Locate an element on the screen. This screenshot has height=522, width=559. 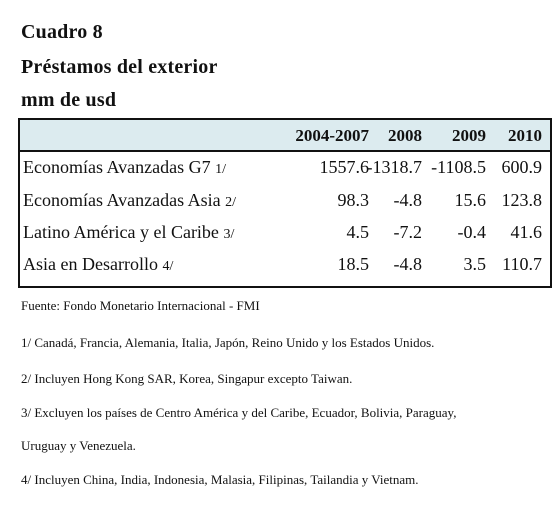
table-number: Cuadro 8 is located at coordinates (62, 32).